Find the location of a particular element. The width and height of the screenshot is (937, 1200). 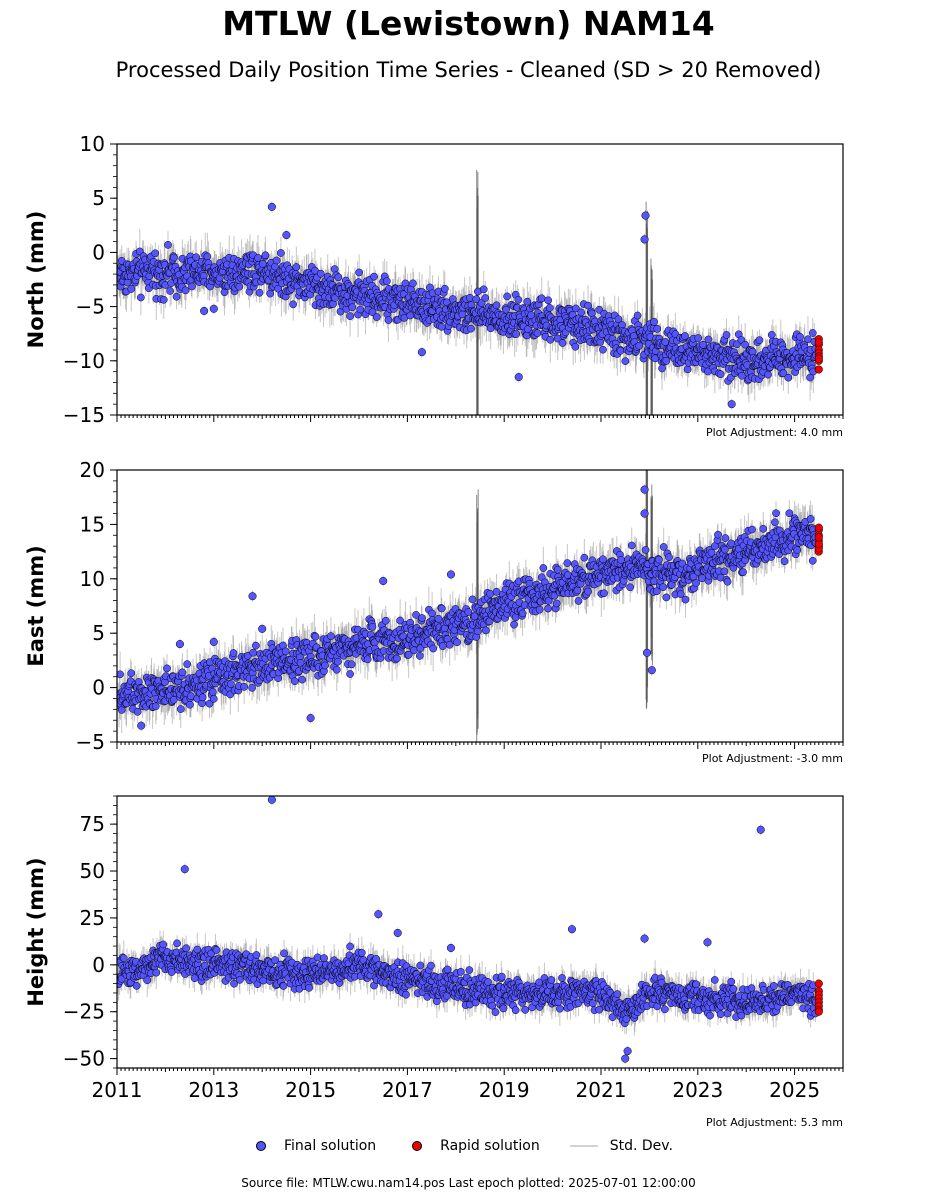

y-axis-label: North (mm) is located at coordinates (36, 280).